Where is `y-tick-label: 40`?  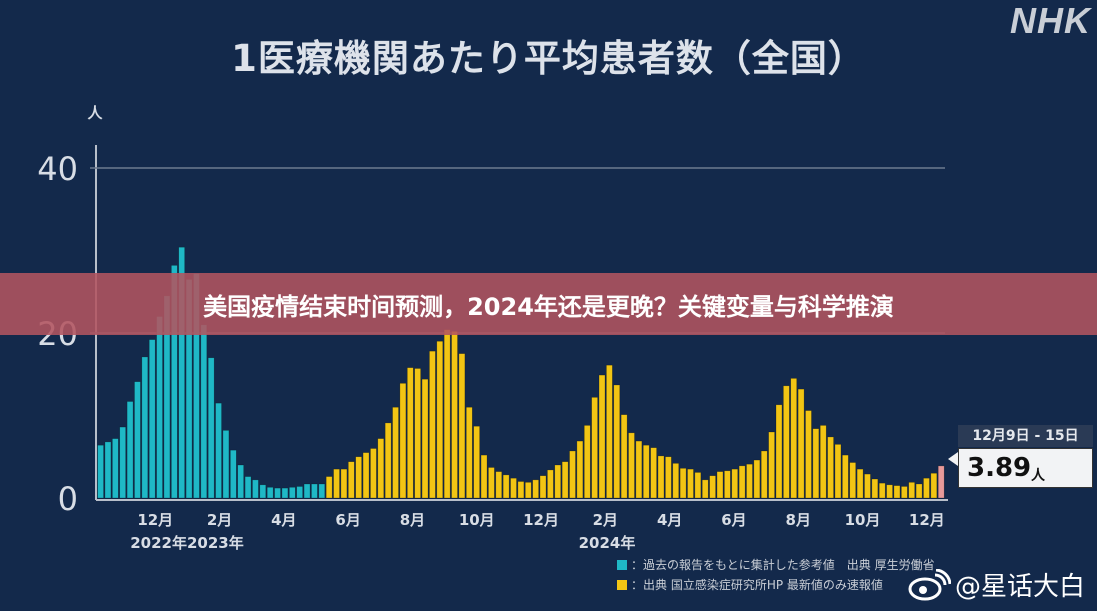
y-tick-label: 40 is located at coordinates (57, 169).